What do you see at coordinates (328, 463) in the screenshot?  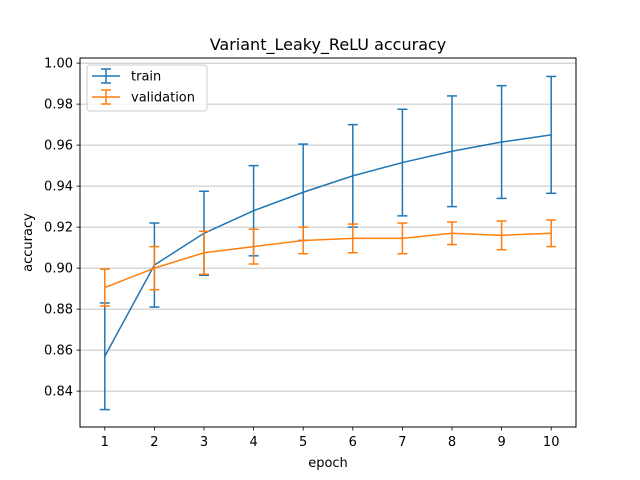 I see `x-axis-label: epoch` at bounding box center [328, 463].